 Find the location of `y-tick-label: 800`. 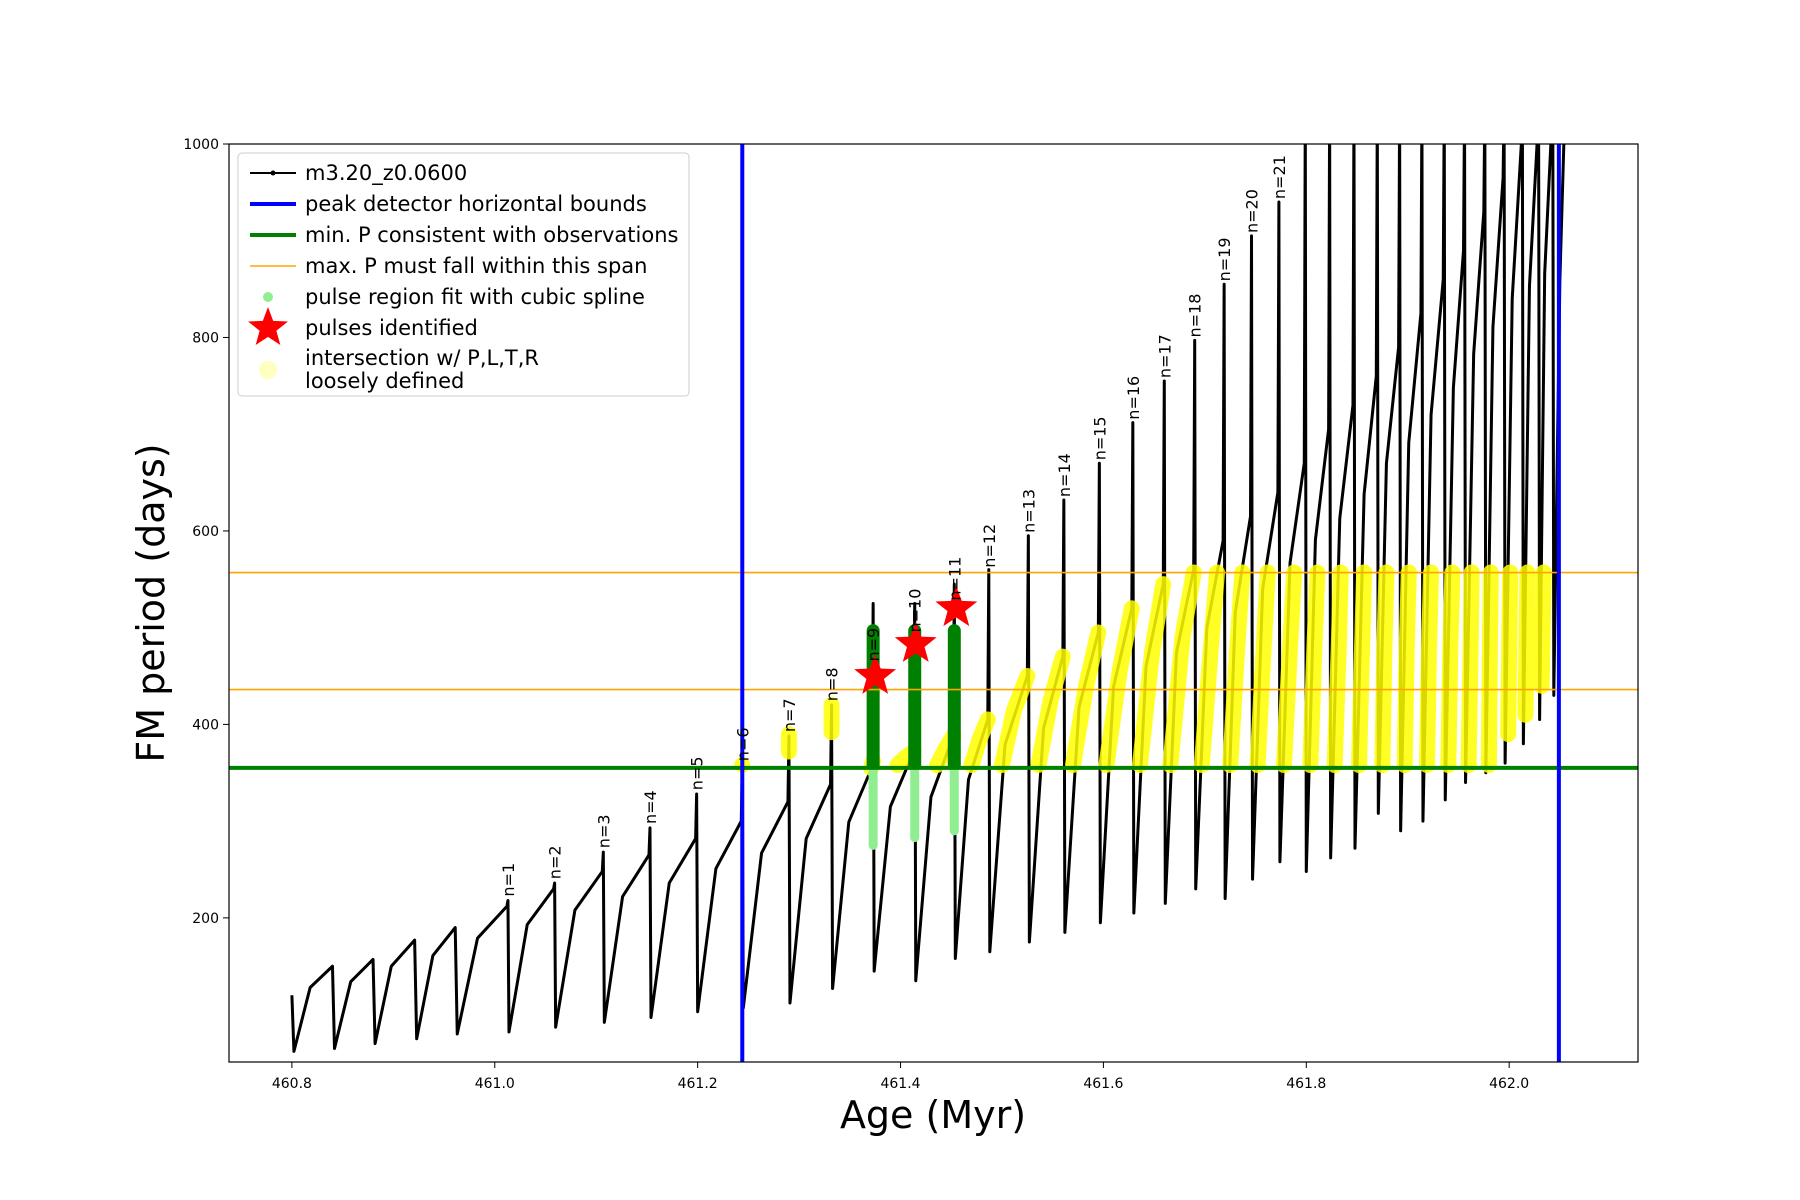

y-tick-label: 800 is located at coordinates (205, 338).